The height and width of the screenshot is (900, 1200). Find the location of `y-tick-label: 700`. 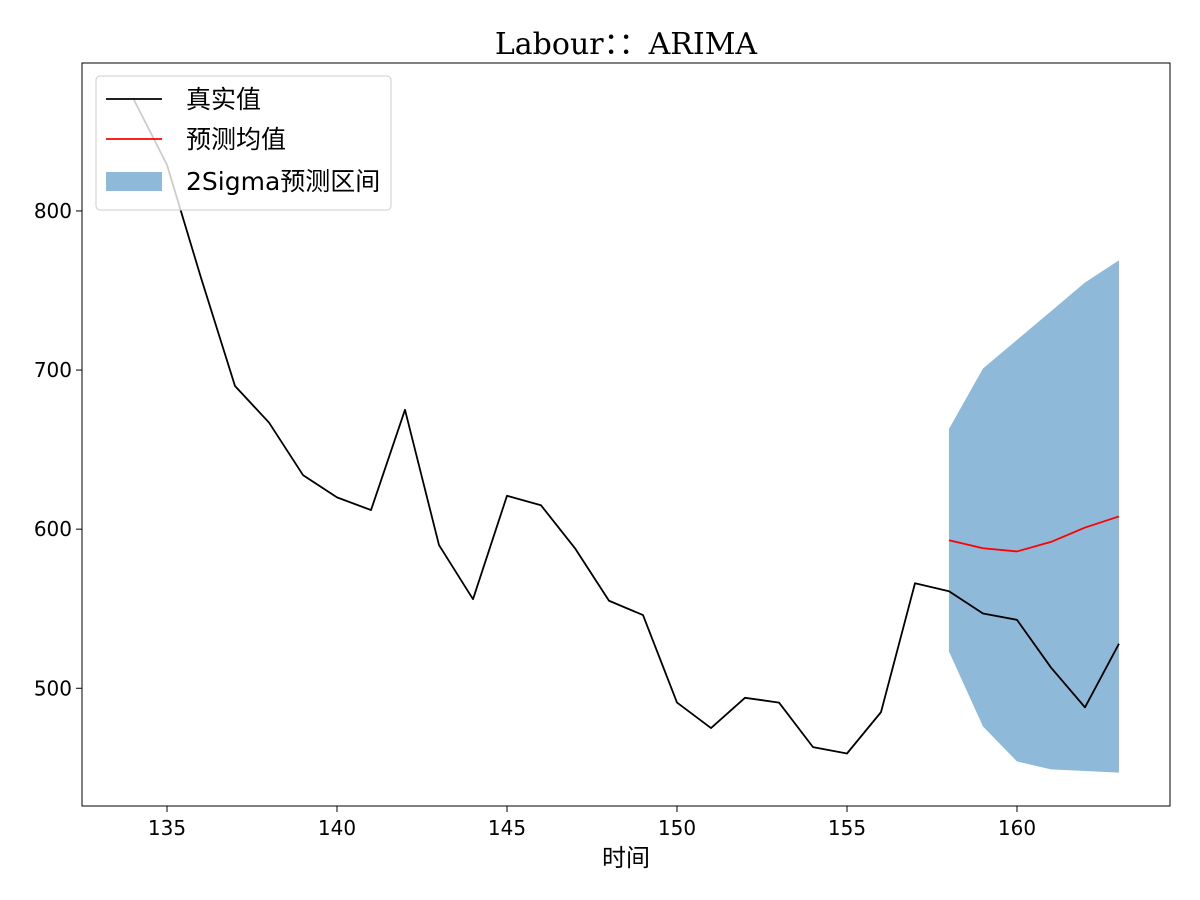

y-tick-label: 700 is located at coordinates (53, 370).